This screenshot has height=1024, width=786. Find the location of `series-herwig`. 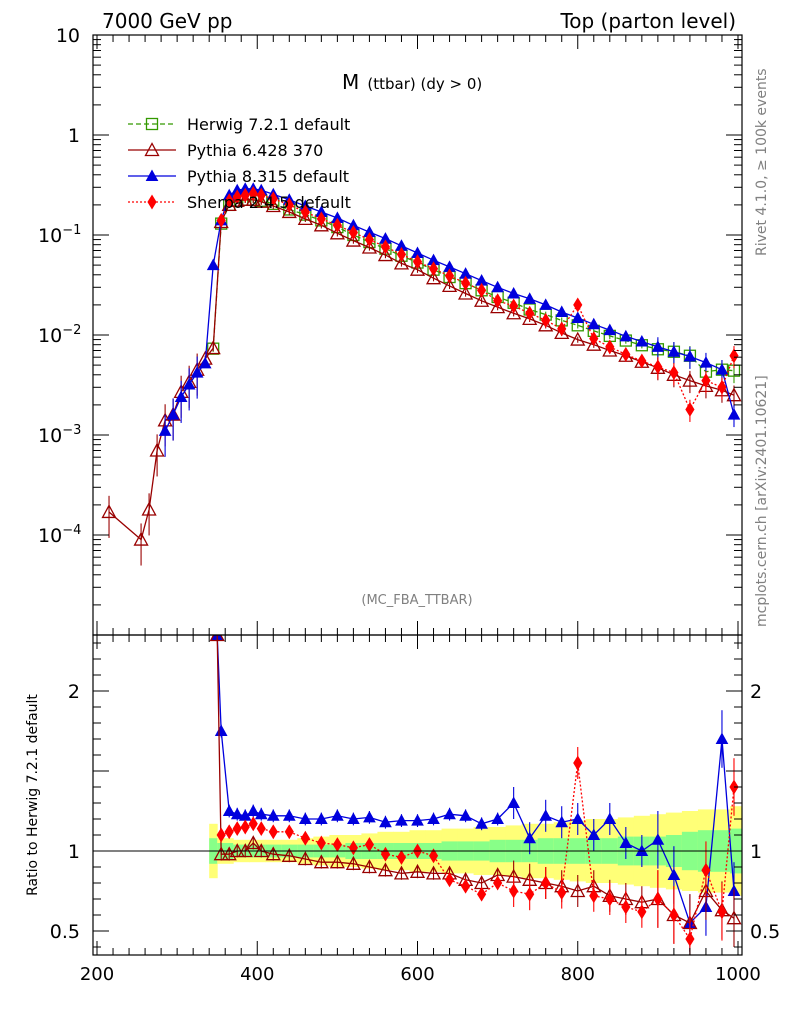

series-herwig is located at coordinates (474, 289).